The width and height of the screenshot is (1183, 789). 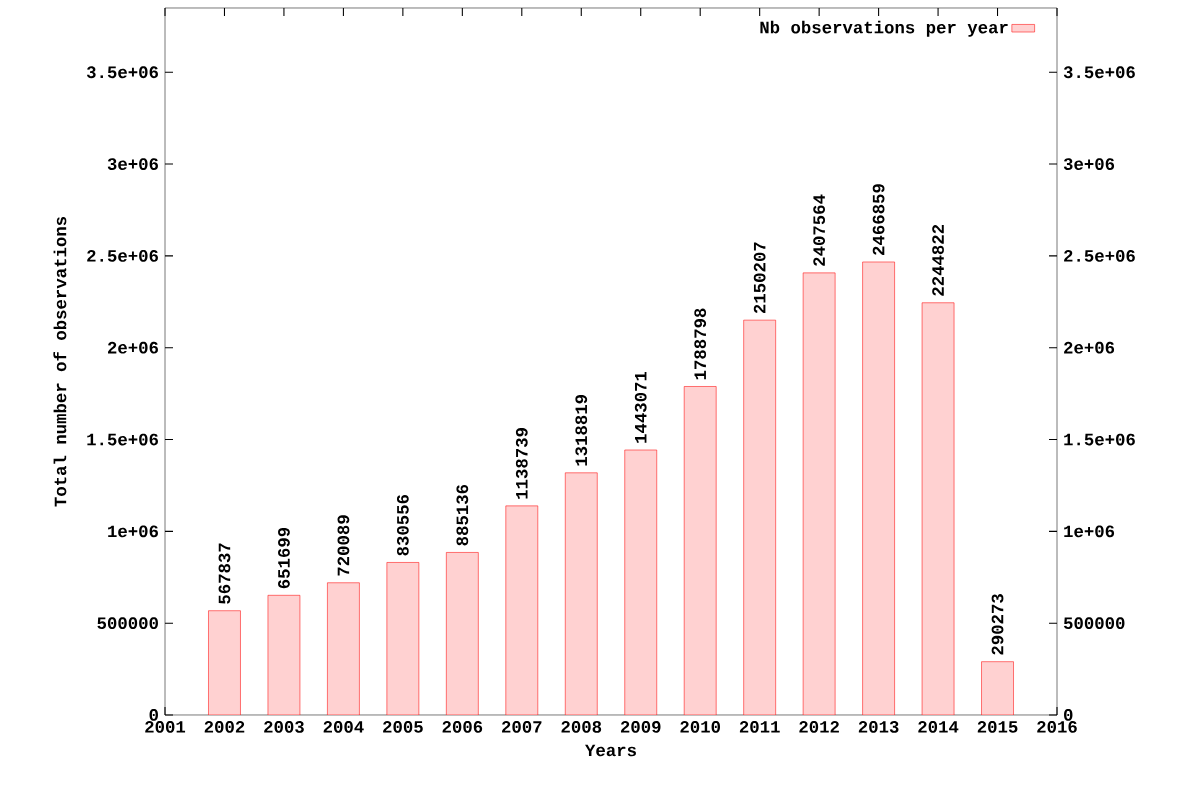 I want to click on y2-tick-label: 500000, so click(x=1094, y=623).